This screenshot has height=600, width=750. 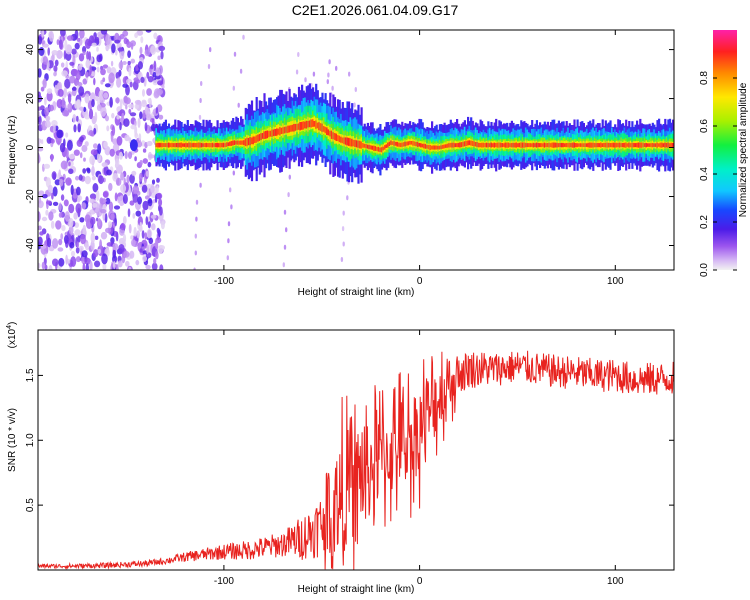 I want to click on colorbar-tick-label: 0.0, so click(x=704, y=270).